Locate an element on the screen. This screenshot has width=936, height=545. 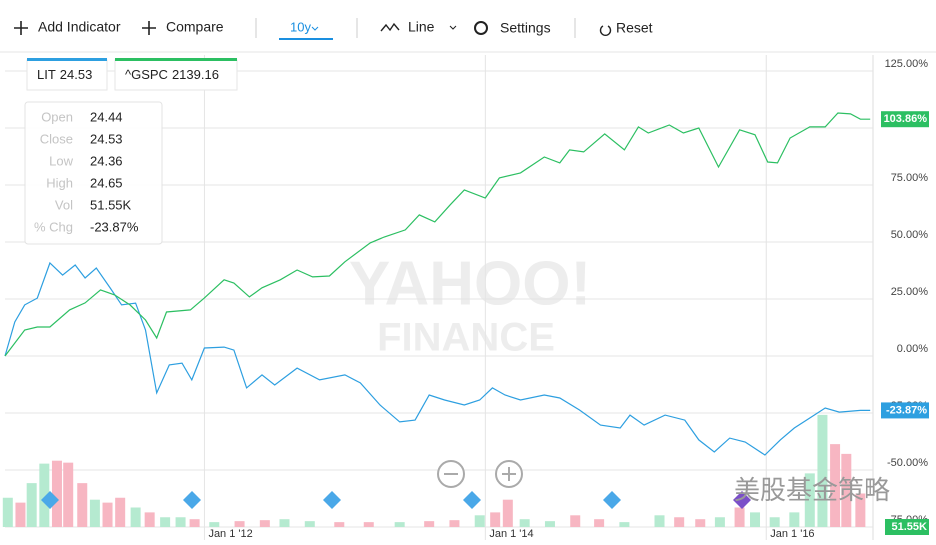
reset: Reset is located at coordinates (634, 28).